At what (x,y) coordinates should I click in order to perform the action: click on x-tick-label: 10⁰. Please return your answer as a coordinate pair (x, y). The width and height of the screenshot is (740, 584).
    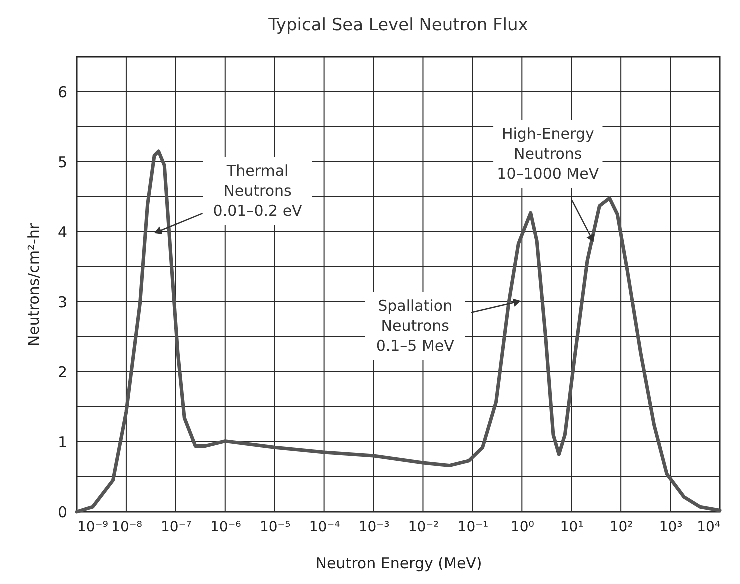
    Looking at the image, I should click on (522, 528).